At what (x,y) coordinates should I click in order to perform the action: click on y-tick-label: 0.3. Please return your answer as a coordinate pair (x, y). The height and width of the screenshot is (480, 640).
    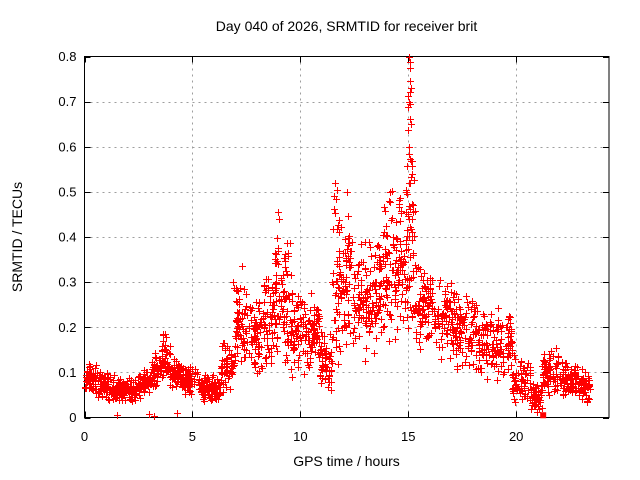
    Looking at the image, I should click on (67, 282).